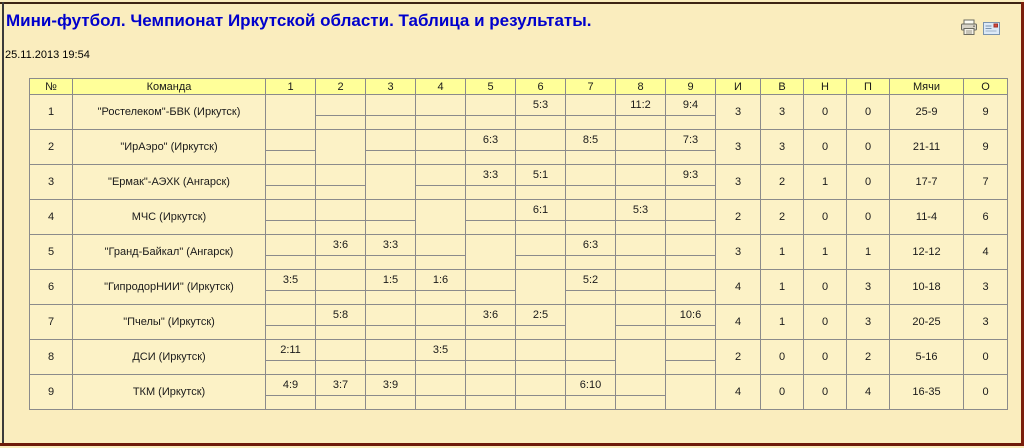  Describe the element at coordinates (985, 182) in the screenshot. I see `stat-points: 7` at that location.